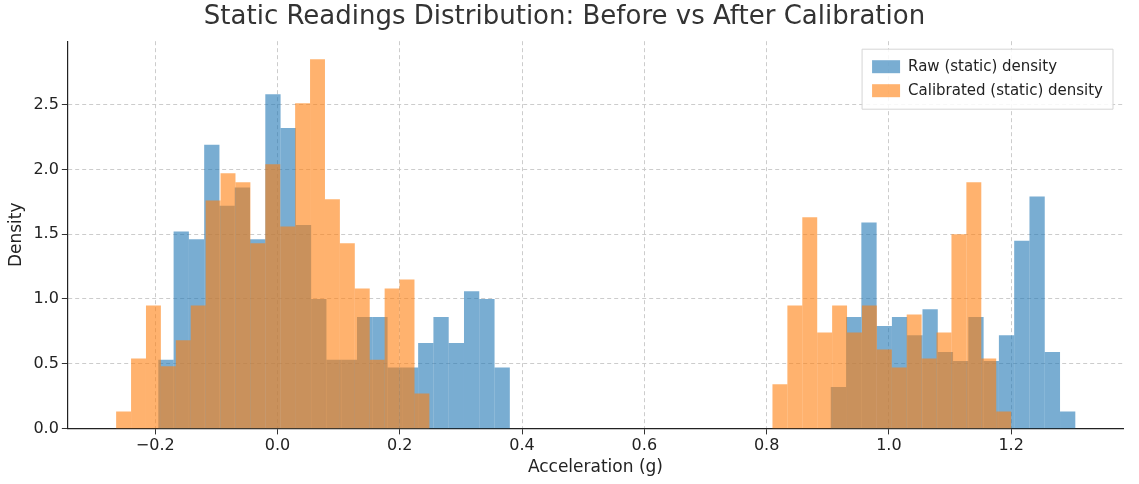 The image size is (1139, 484). What do you see at coordinates (522, 445) in the screenshot?
I see `x-tick-label: 0.4` at bounding box center [522, 445].